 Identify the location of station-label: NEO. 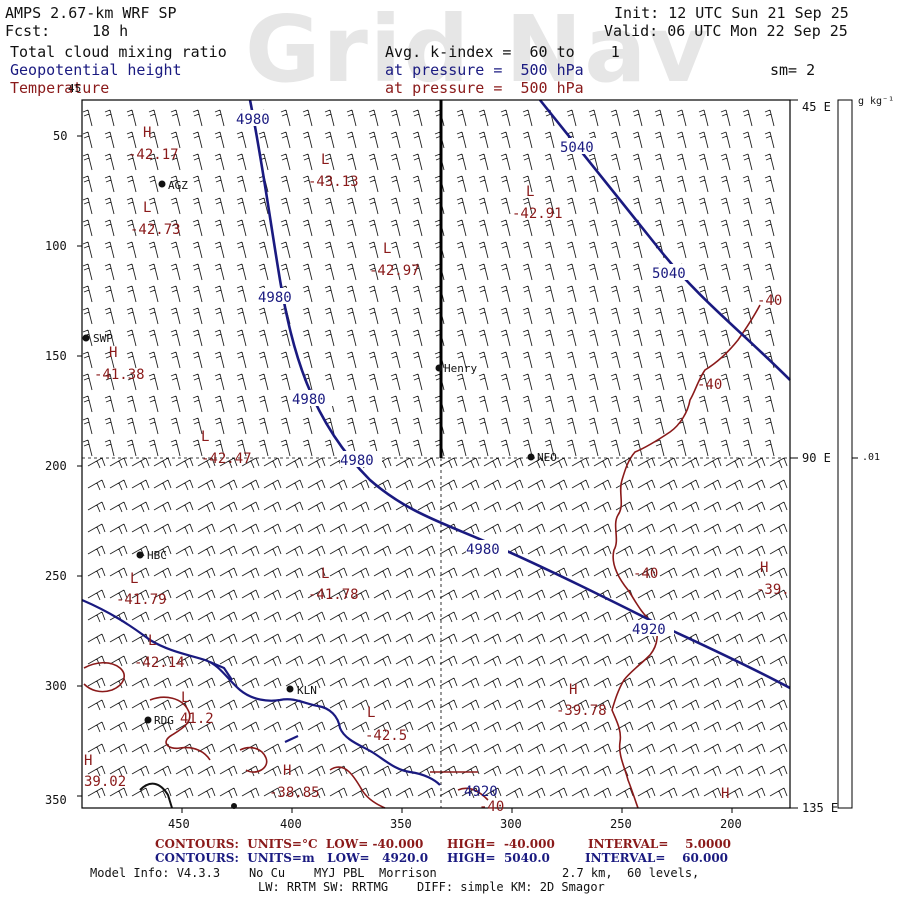
(547, 457).